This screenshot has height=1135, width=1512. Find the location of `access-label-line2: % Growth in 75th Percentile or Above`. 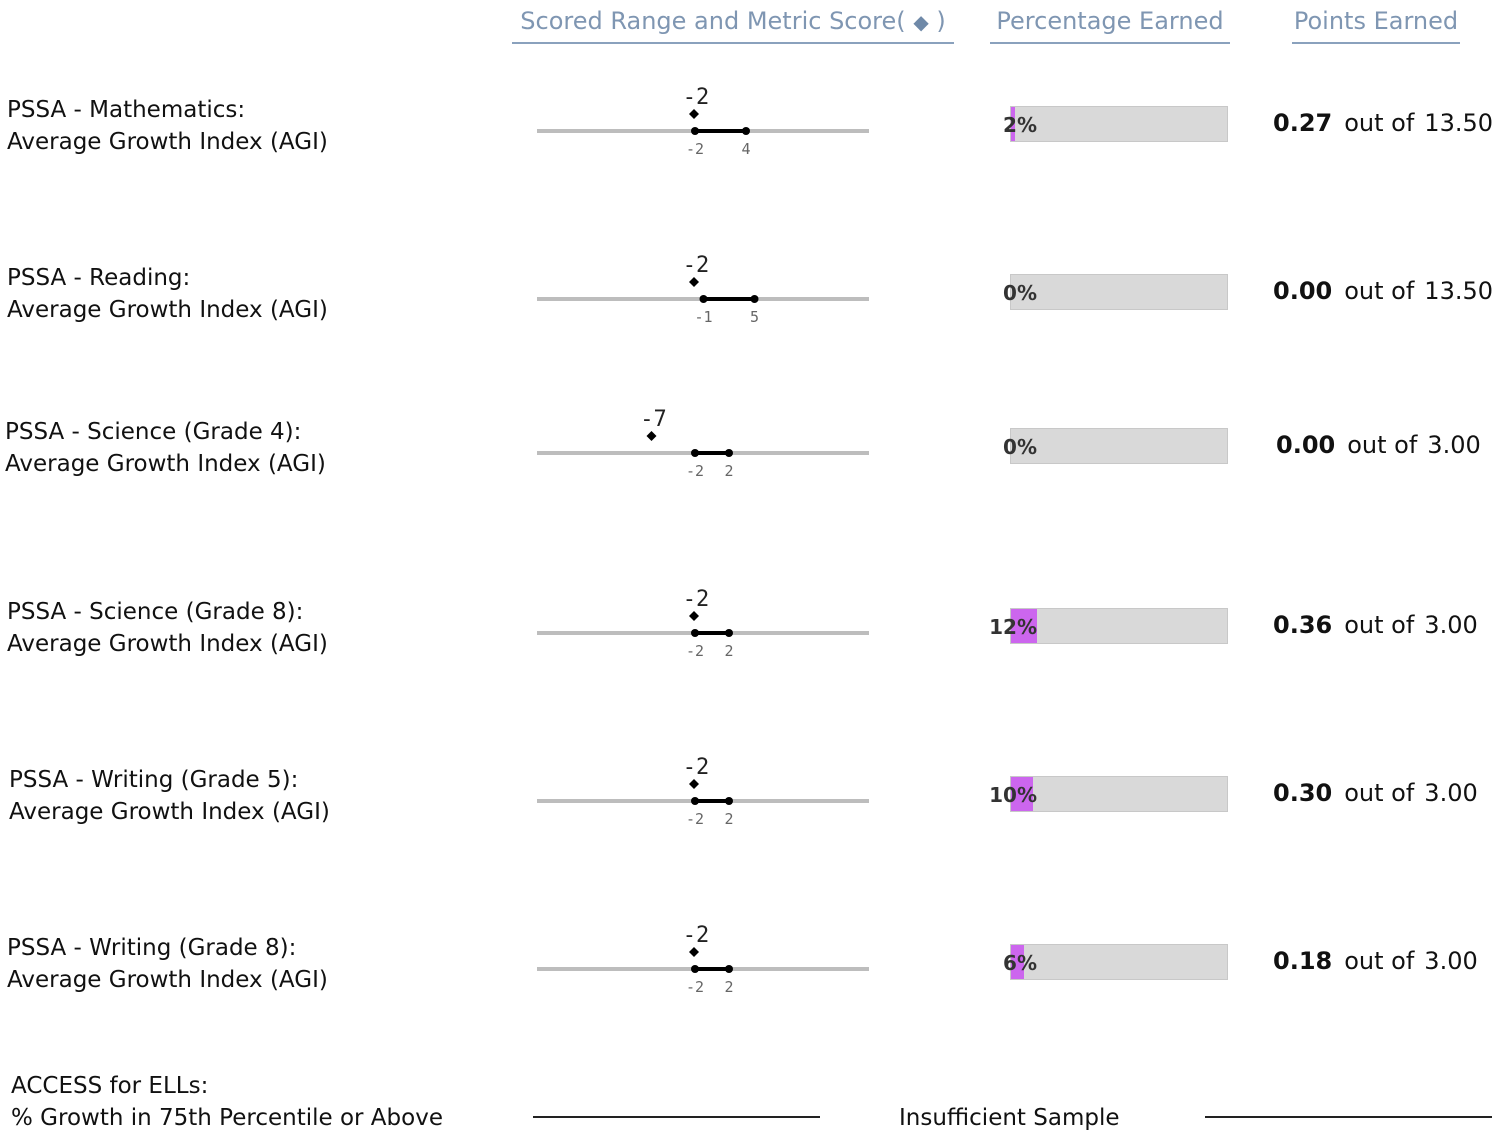

access-label-line2: % Growth in 75th Percentile or Above is located at coordinates (227, 1118).